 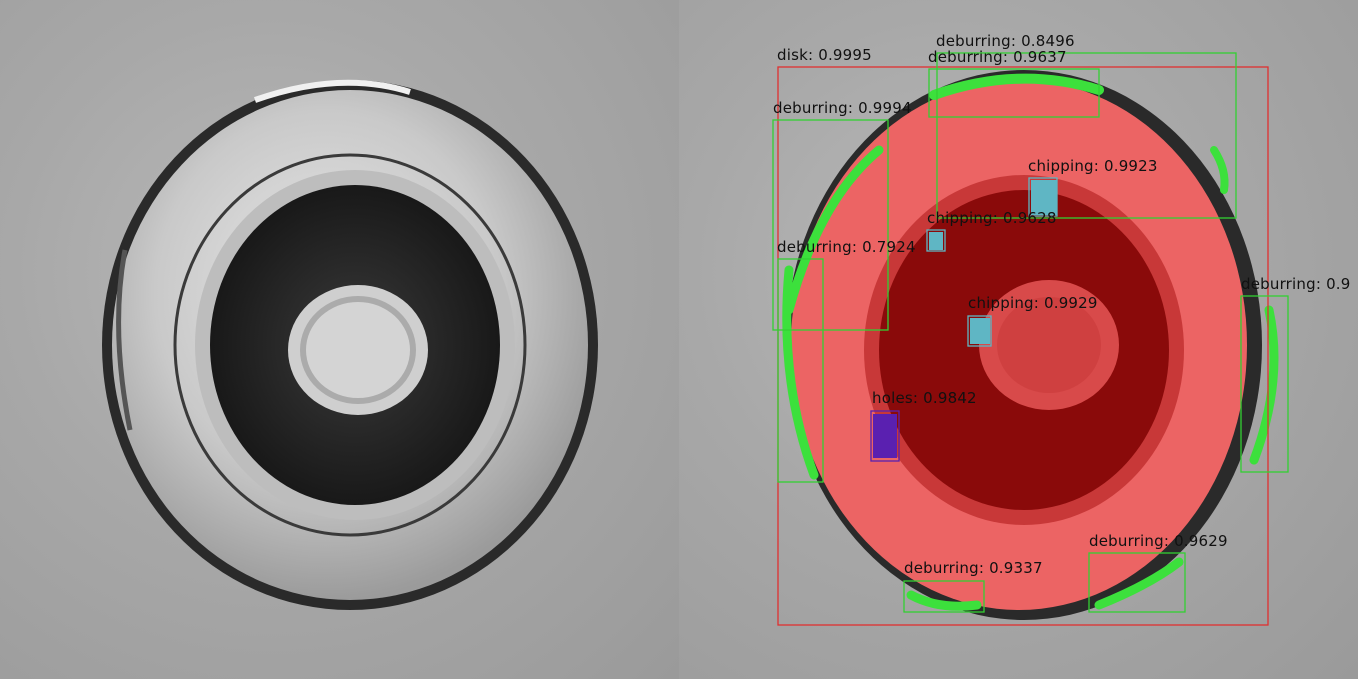 What do you see at coordinates (1219, 170) in the screenshot?
I see `burr-mask-top-right` at bounding box center [1219, 170].